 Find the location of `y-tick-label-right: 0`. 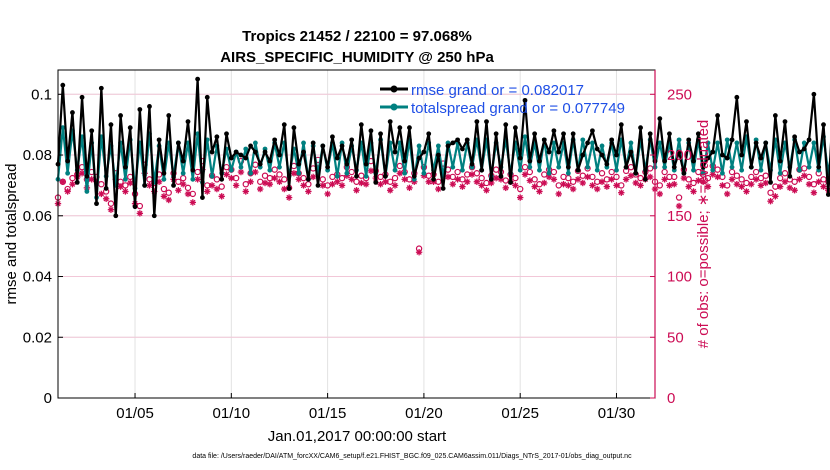

y-tick-label-right: 0 is located at coordinates (671, 398).